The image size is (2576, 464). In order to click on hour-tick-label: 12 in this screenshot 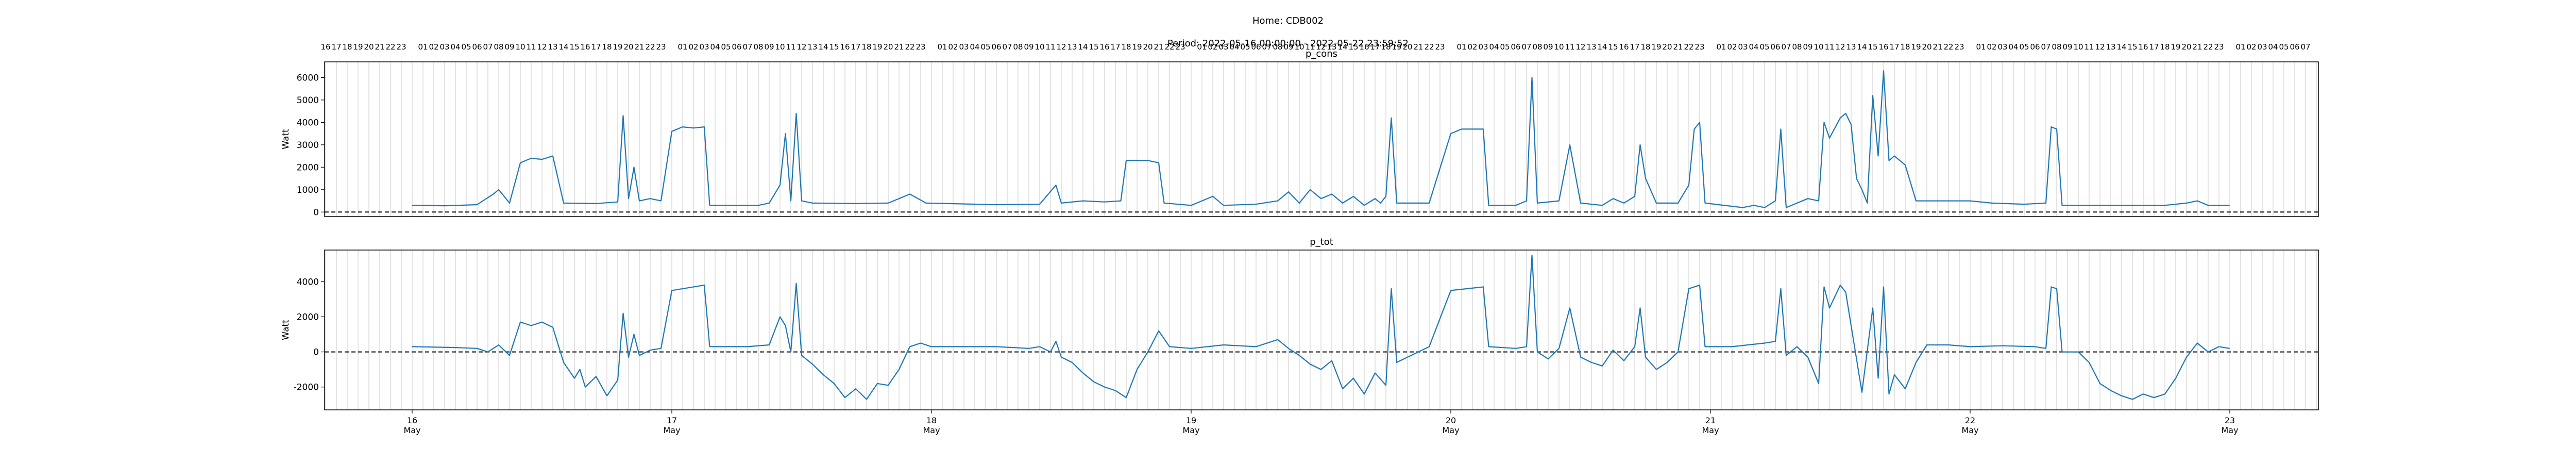, I will do `click(542, 47)`.